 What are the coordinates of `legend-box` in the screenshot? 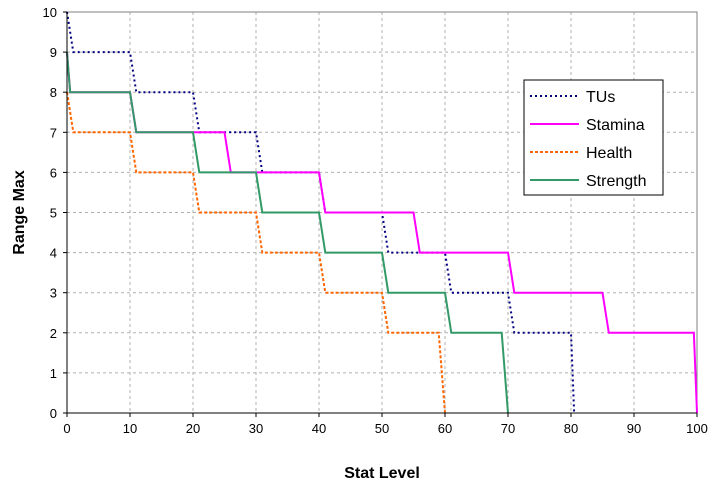 It's located at (593, 137).